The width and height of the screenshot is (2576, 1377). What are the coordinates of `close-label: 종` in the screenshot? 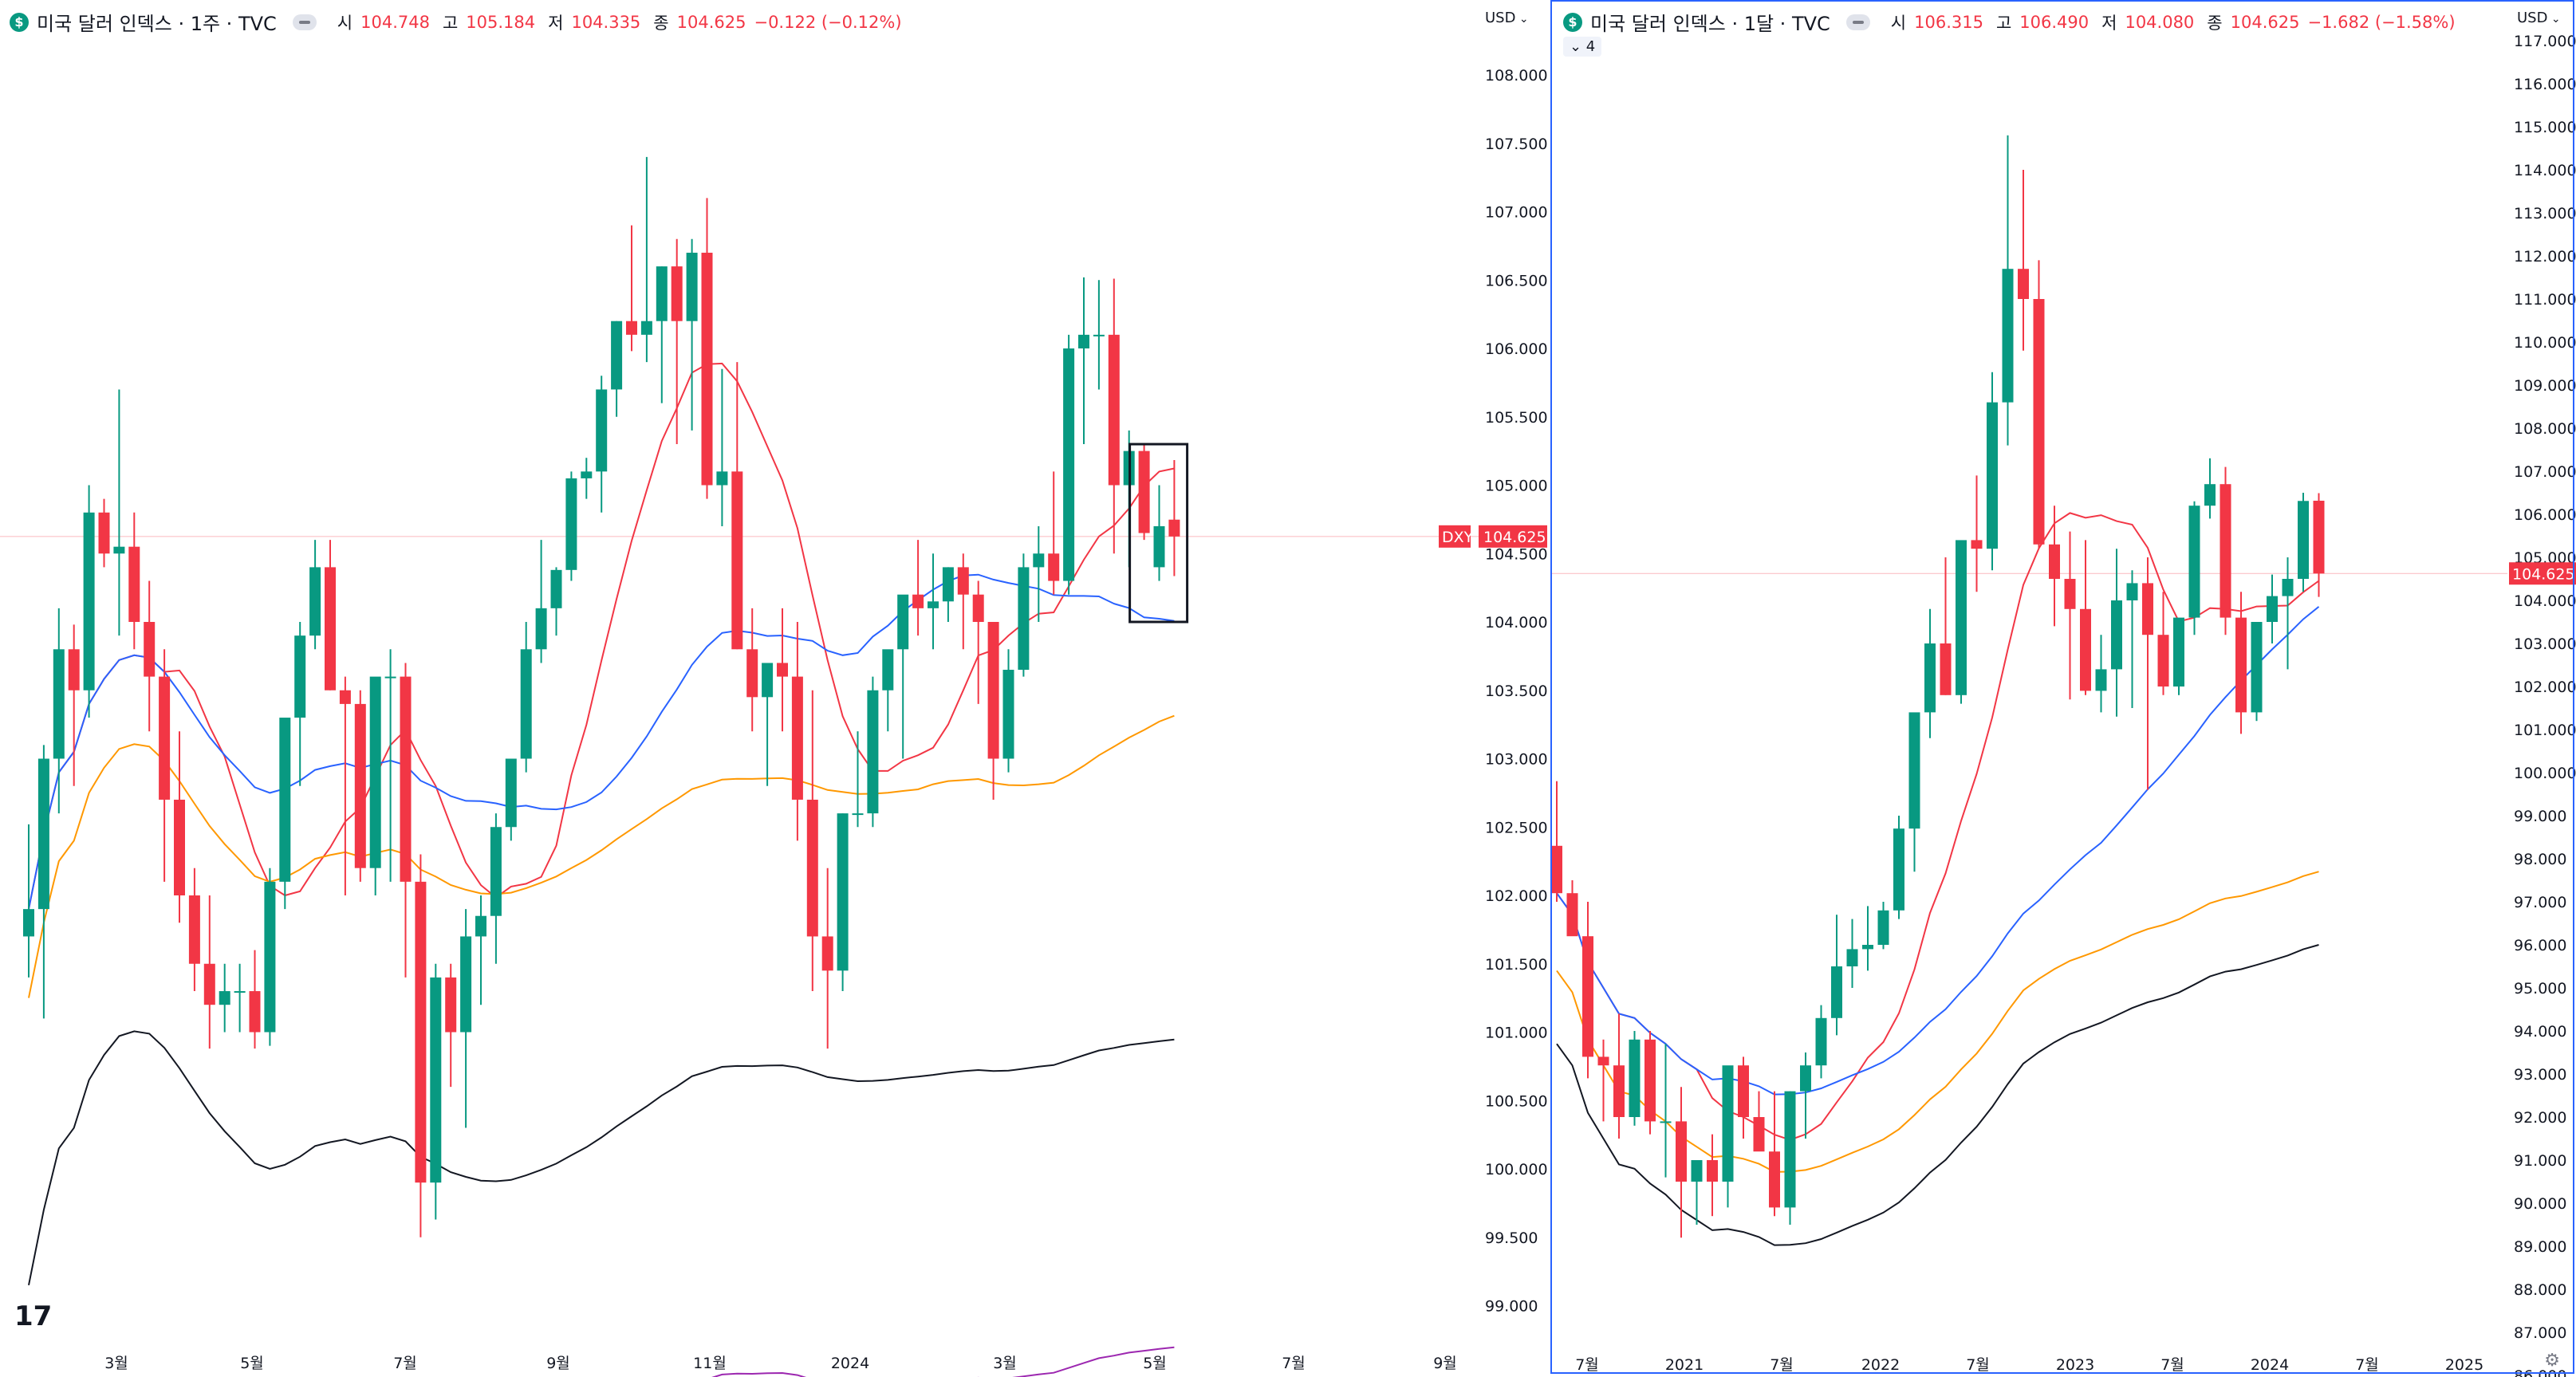 It's located at (2215, 23).